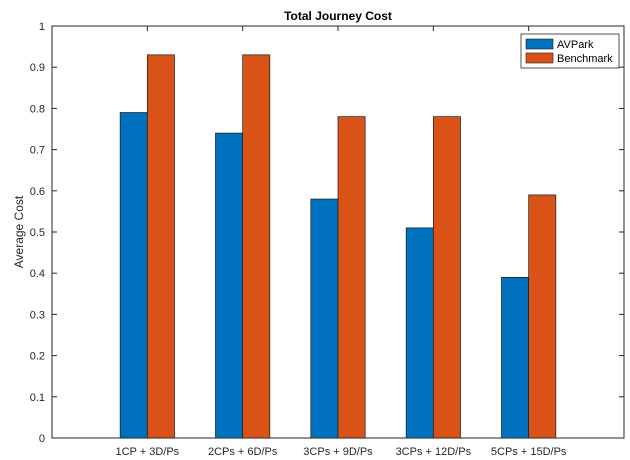 This screenshot has width=630, height=460. Describe the element at coordinates (37, 68) in the screenshot. I see `y-tick-label: 0.9` at that location.